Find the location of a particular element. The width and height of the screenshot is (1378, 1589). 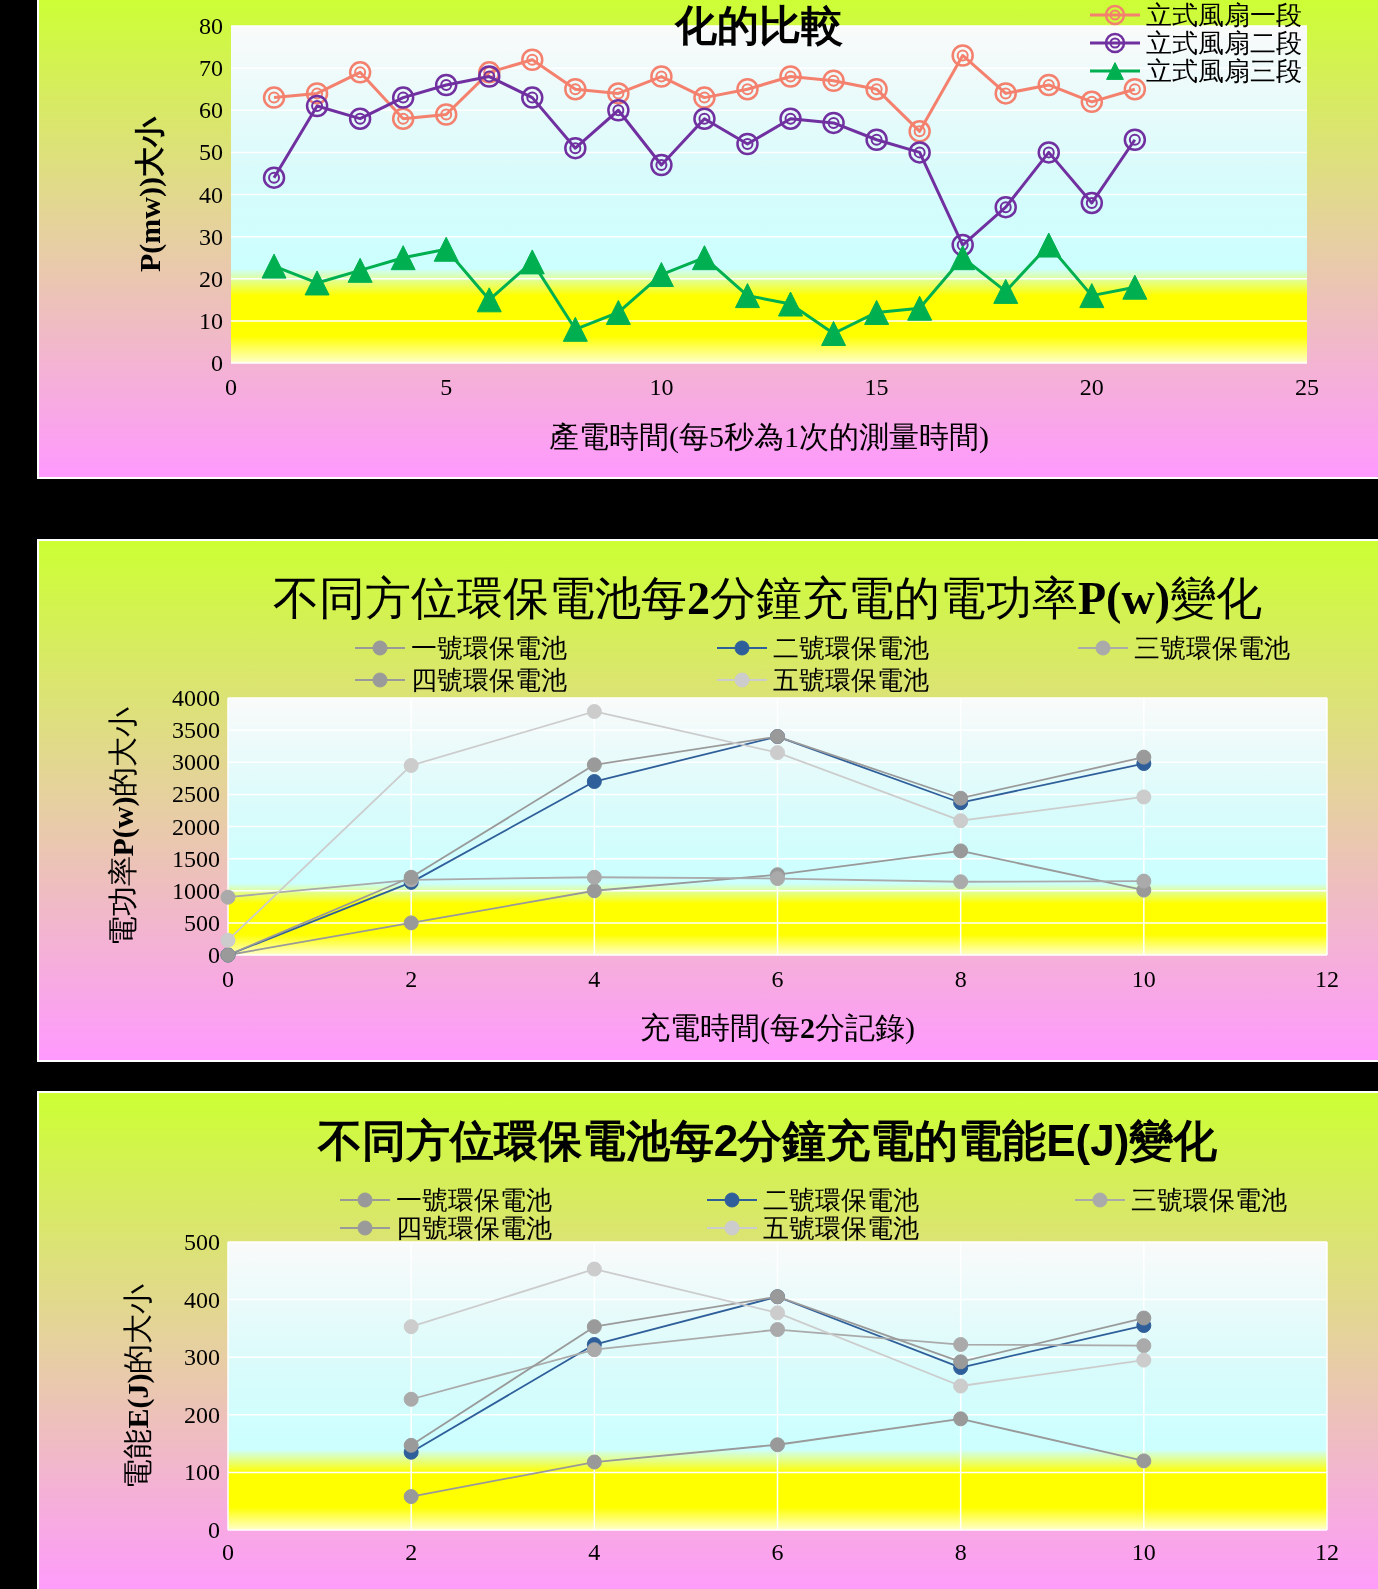

y-tick-label: 300 is located at coordinates (202, 1357).